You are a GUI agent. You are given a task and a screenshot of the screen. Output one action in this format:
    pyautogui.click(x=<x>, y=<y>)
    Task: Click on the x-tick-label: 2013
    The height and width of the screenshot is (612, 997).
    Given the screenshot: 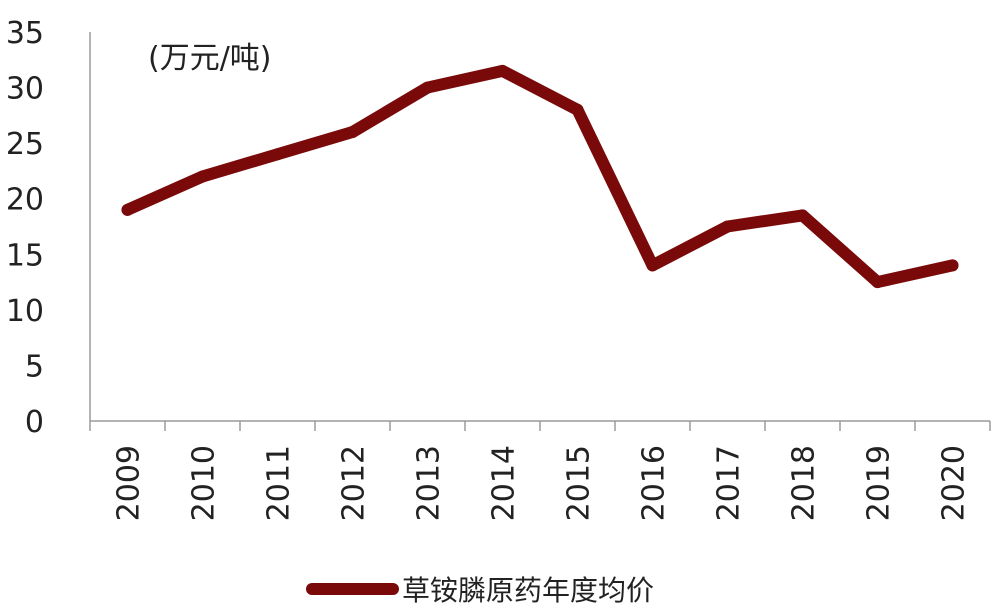 What is the action you would take?
    pyautogui.click(x=429, y=483)
    